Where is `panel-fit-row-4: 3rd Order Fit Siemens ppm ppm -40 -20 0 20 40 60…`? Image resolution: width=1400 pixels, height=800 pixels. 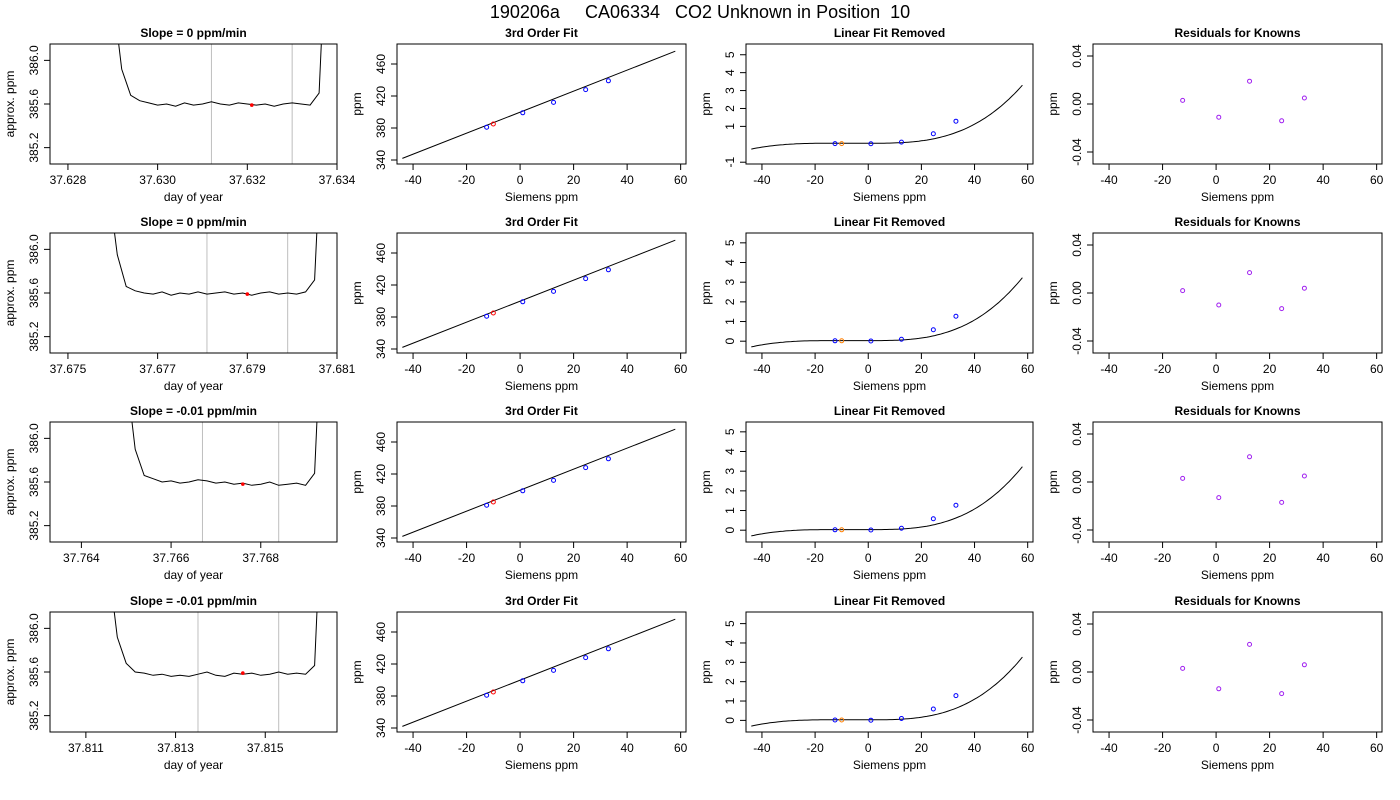
panel-fit-row-4: 3rd Order Fit Siemens ppm ppm -40 -20 0 20 40 60… is located at coordinates (519, 683).